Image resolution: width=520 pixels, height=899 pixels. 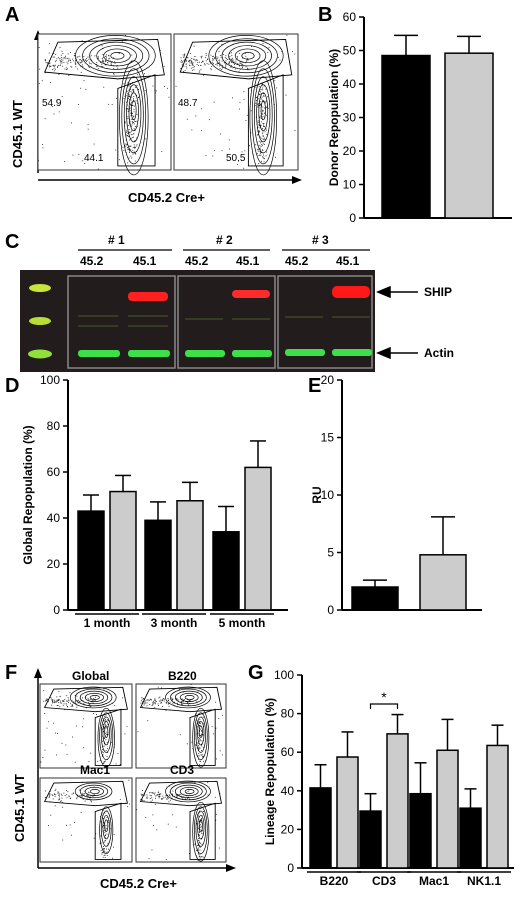 What do you see at coordinates (397, 322) in the screenshot?
I see `blot-arrows` at bounding box center [397, 322].